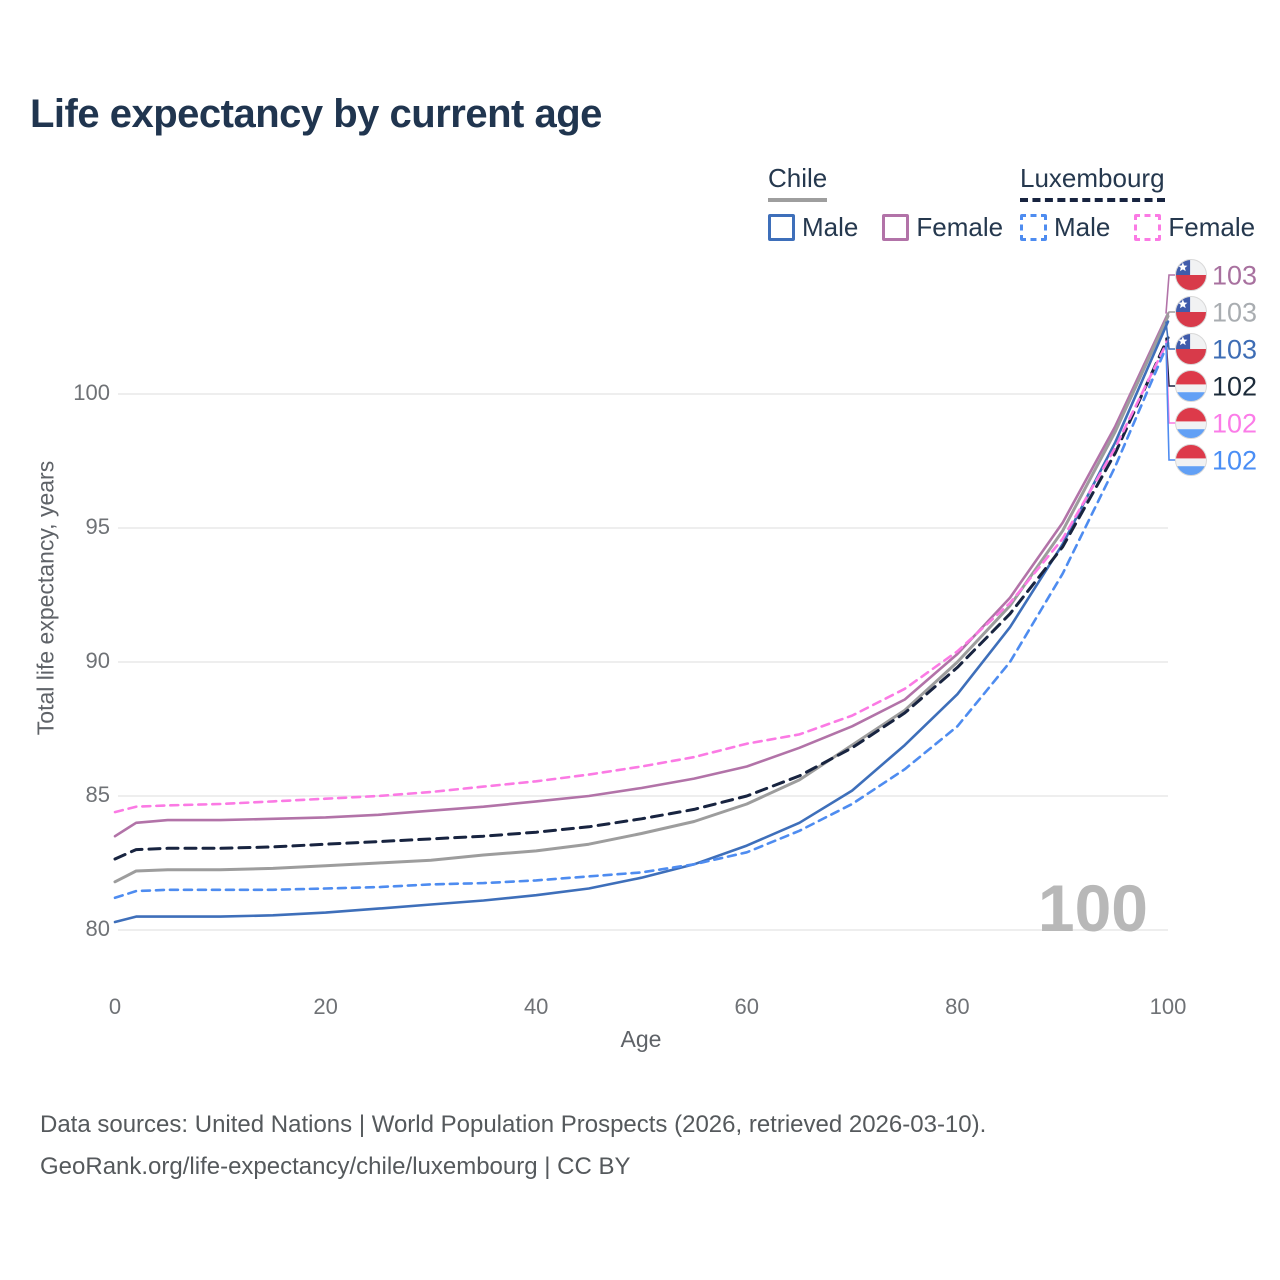 The image size is (1280, 1280). Describe the element at coordinates (97, 660) in the screenshot. I see `y-tick-label-90: 90` at that location.